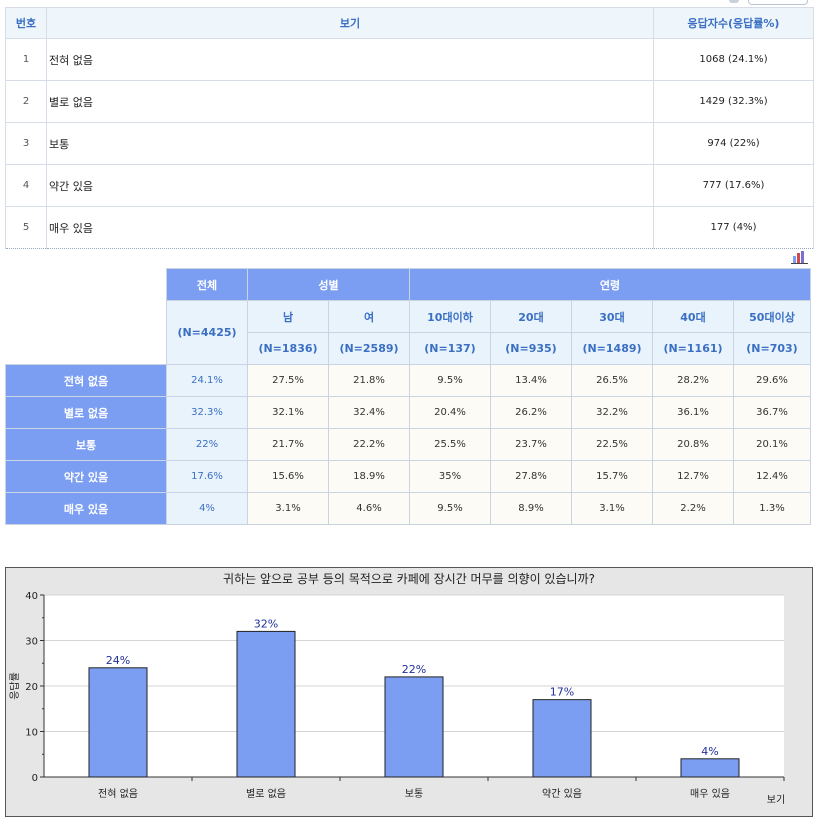 Image resolution: width=821 pixels, height=820 pixels. I want to click on header-num: 번호, so click(26, 23).